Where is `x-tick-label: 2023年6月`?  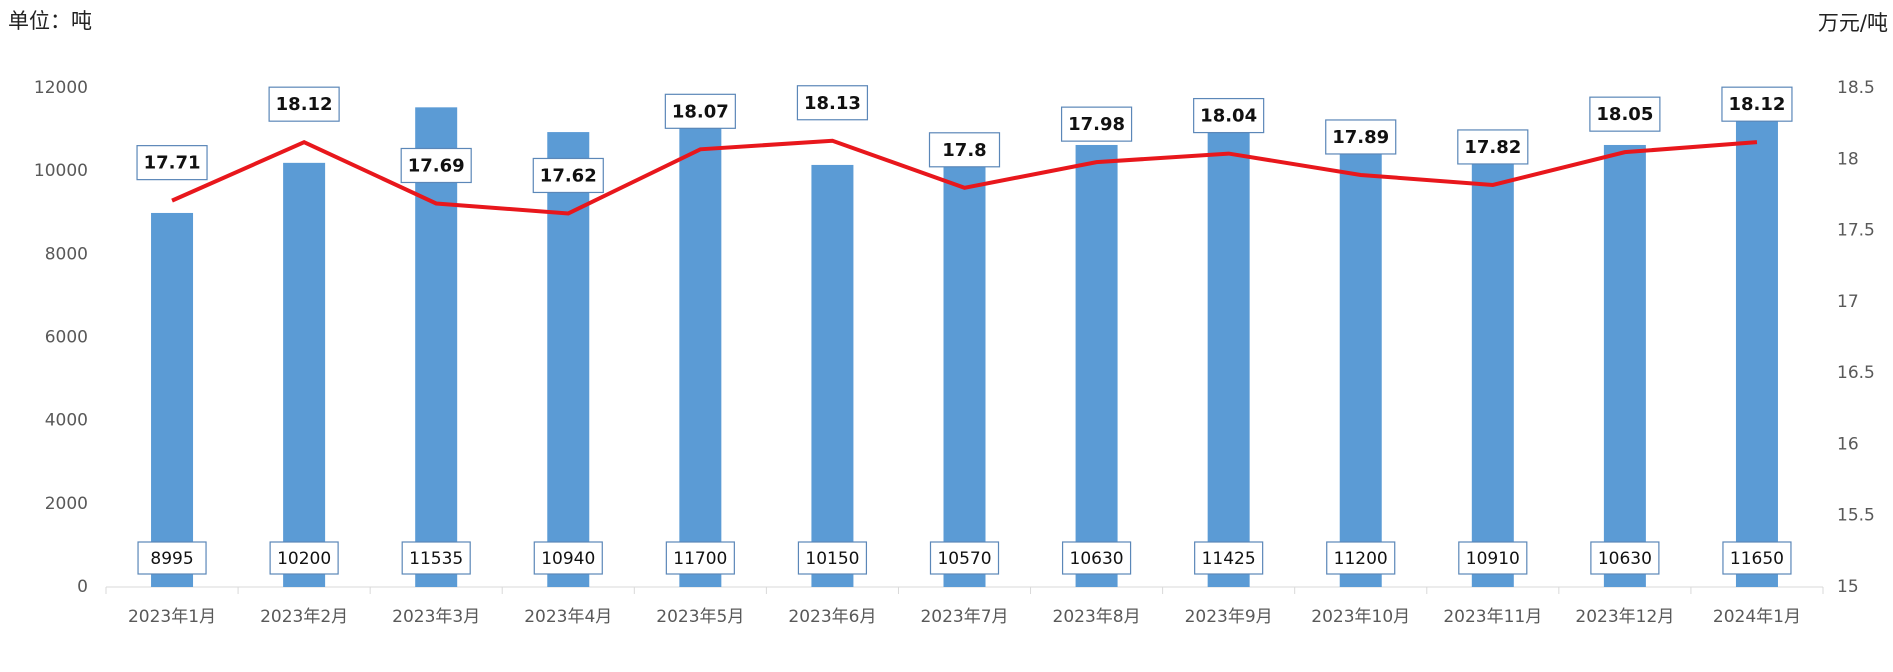
x-tick-label: 2023年6月 is located at coordinates (832, 617).